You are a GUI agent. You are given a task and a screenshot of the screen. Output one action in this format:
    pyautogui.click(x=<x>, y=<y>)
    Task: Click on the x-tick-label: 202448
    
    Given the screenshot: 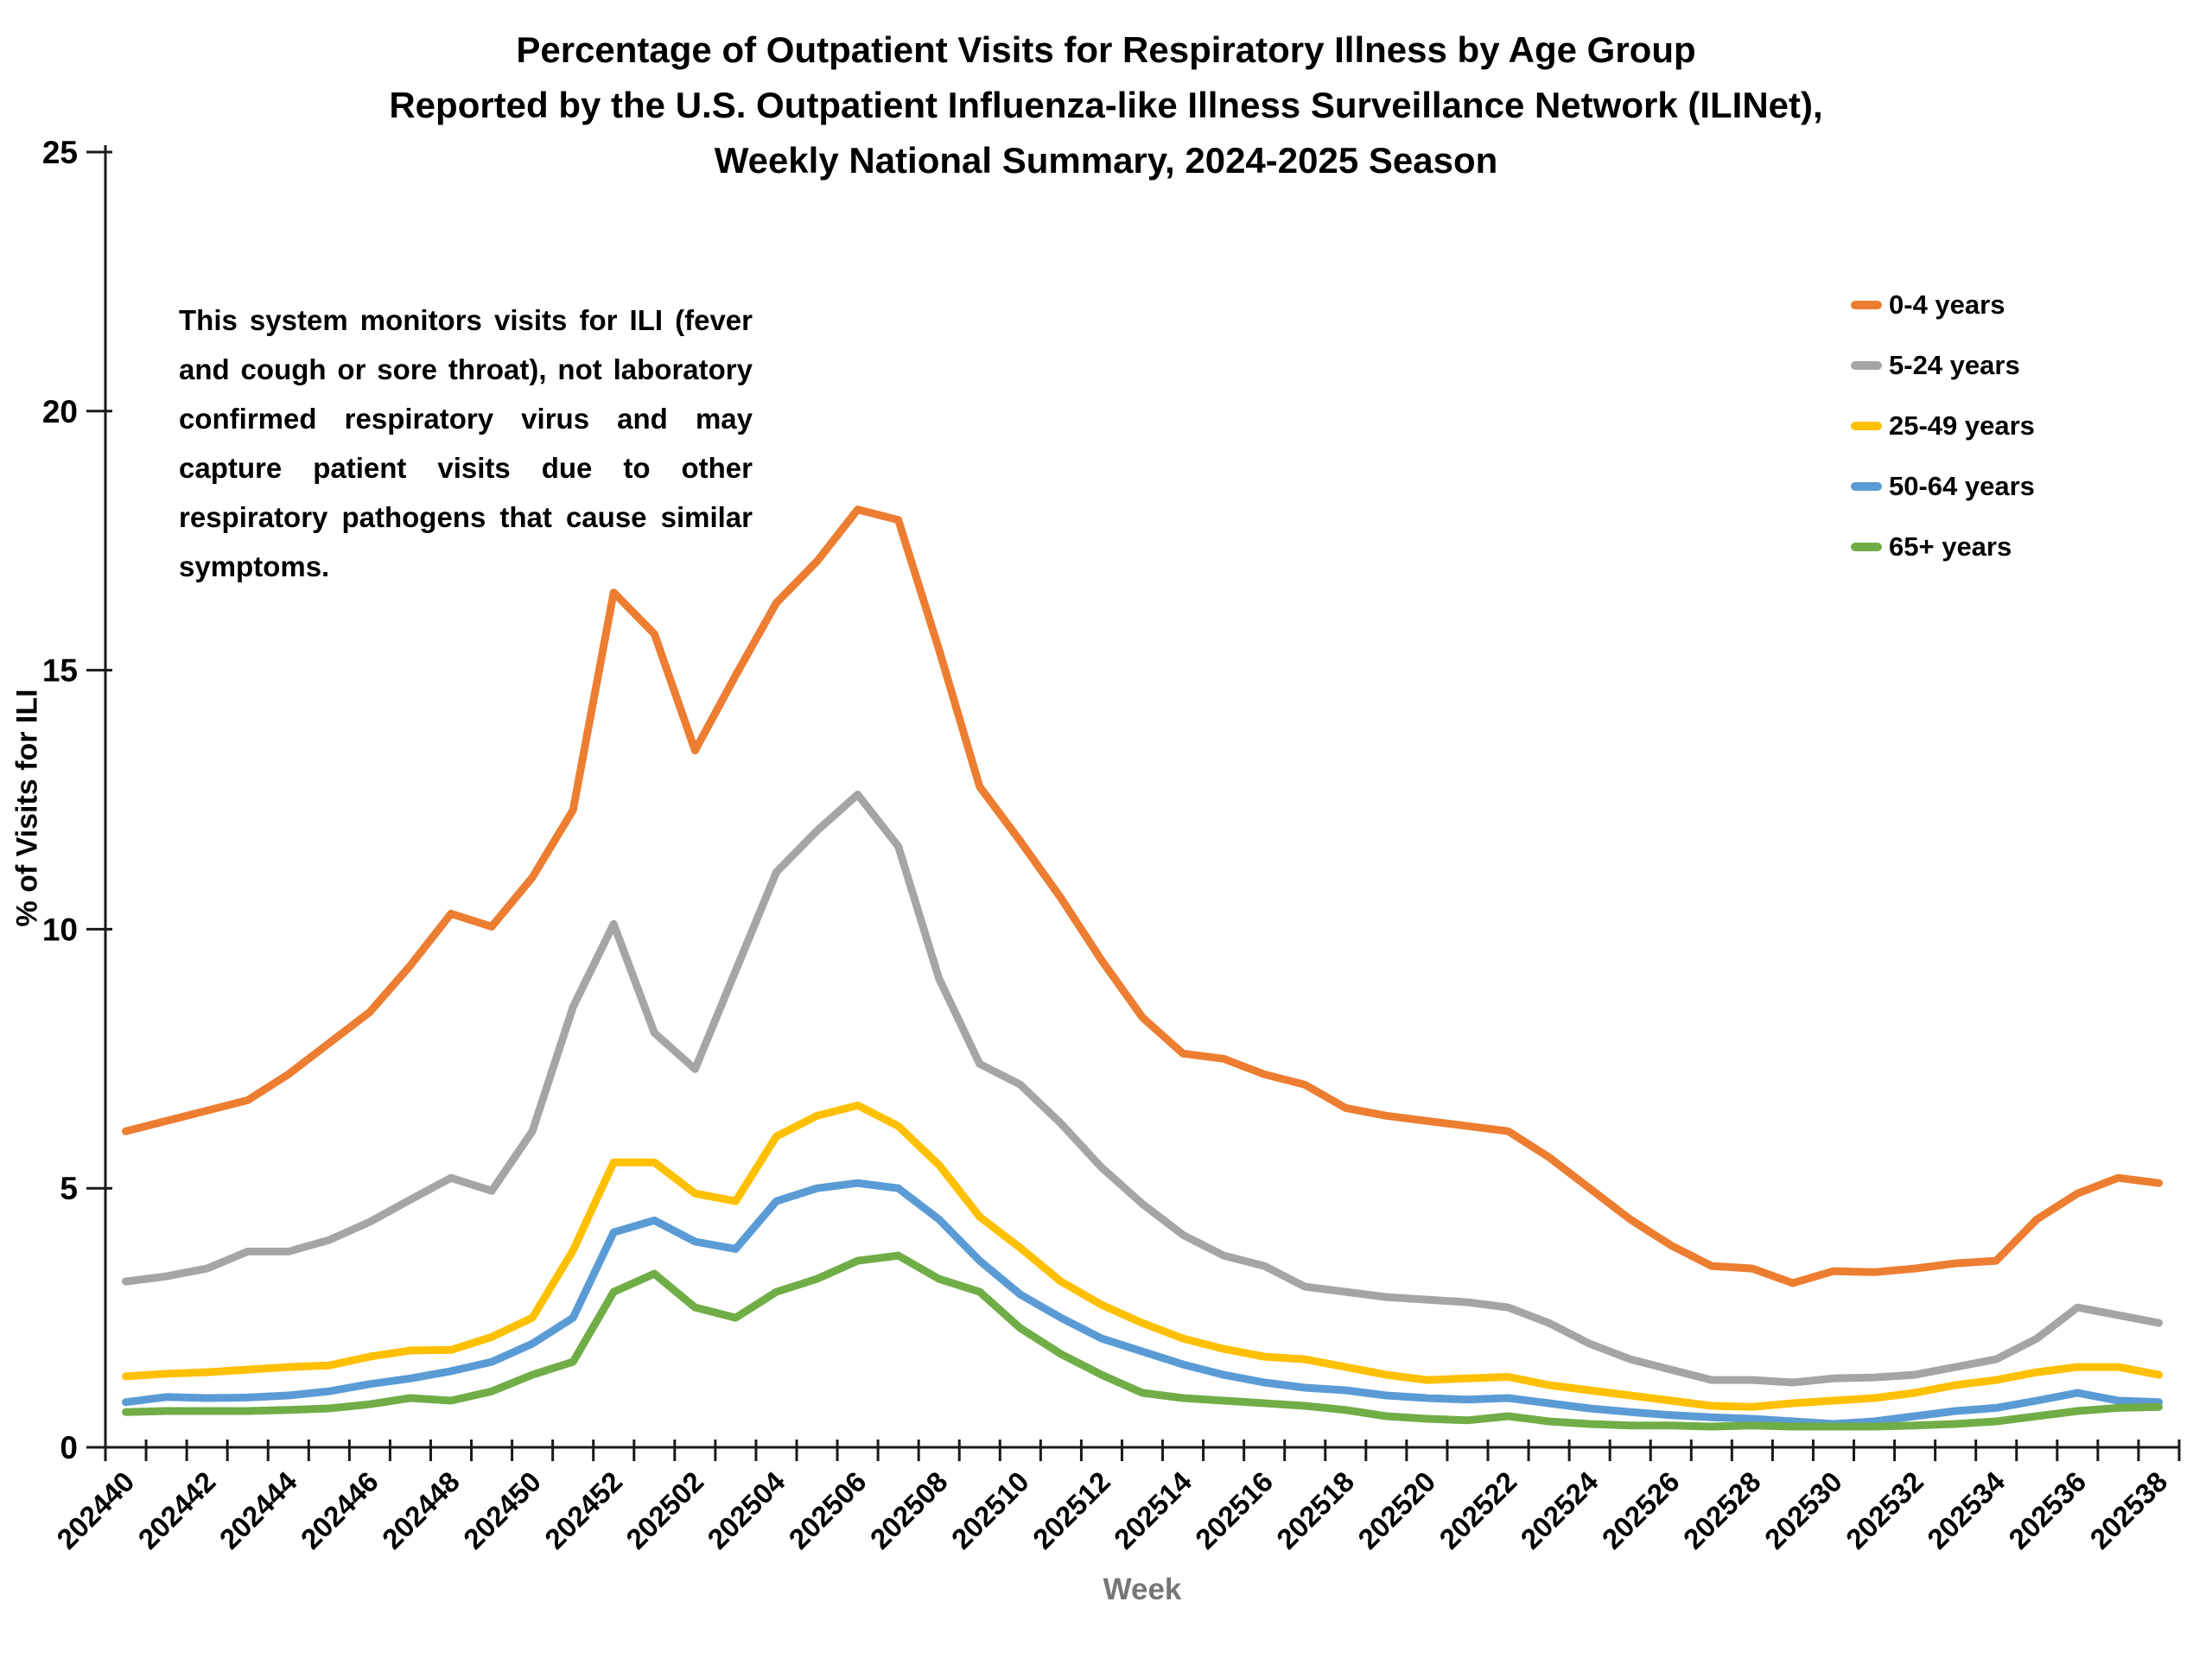 What is the action you would take?
    pyautogui.click(x=421, y=1510)
    